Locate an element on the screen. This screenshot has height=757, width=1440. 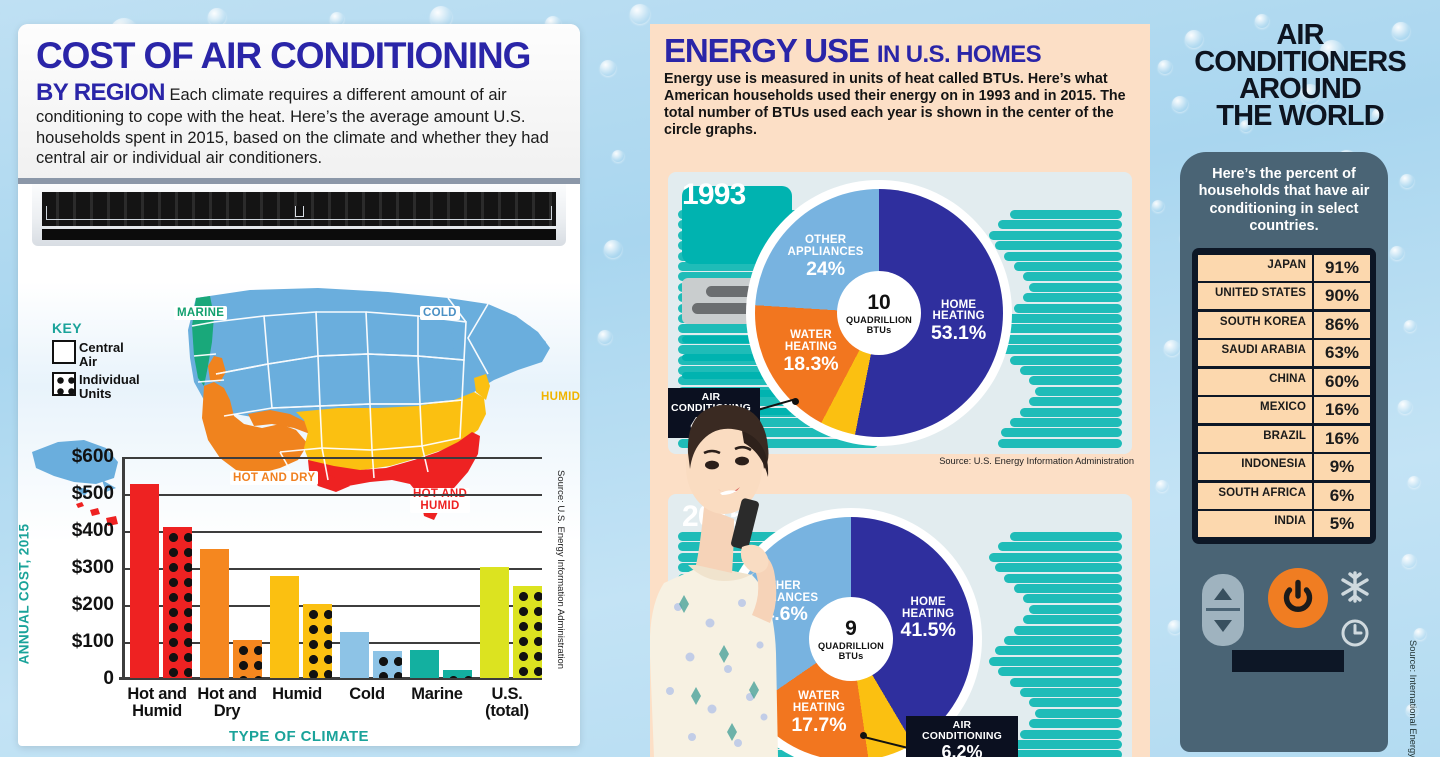
country-name: SAUDI ARABIA is located at coordinates (1263, 350).